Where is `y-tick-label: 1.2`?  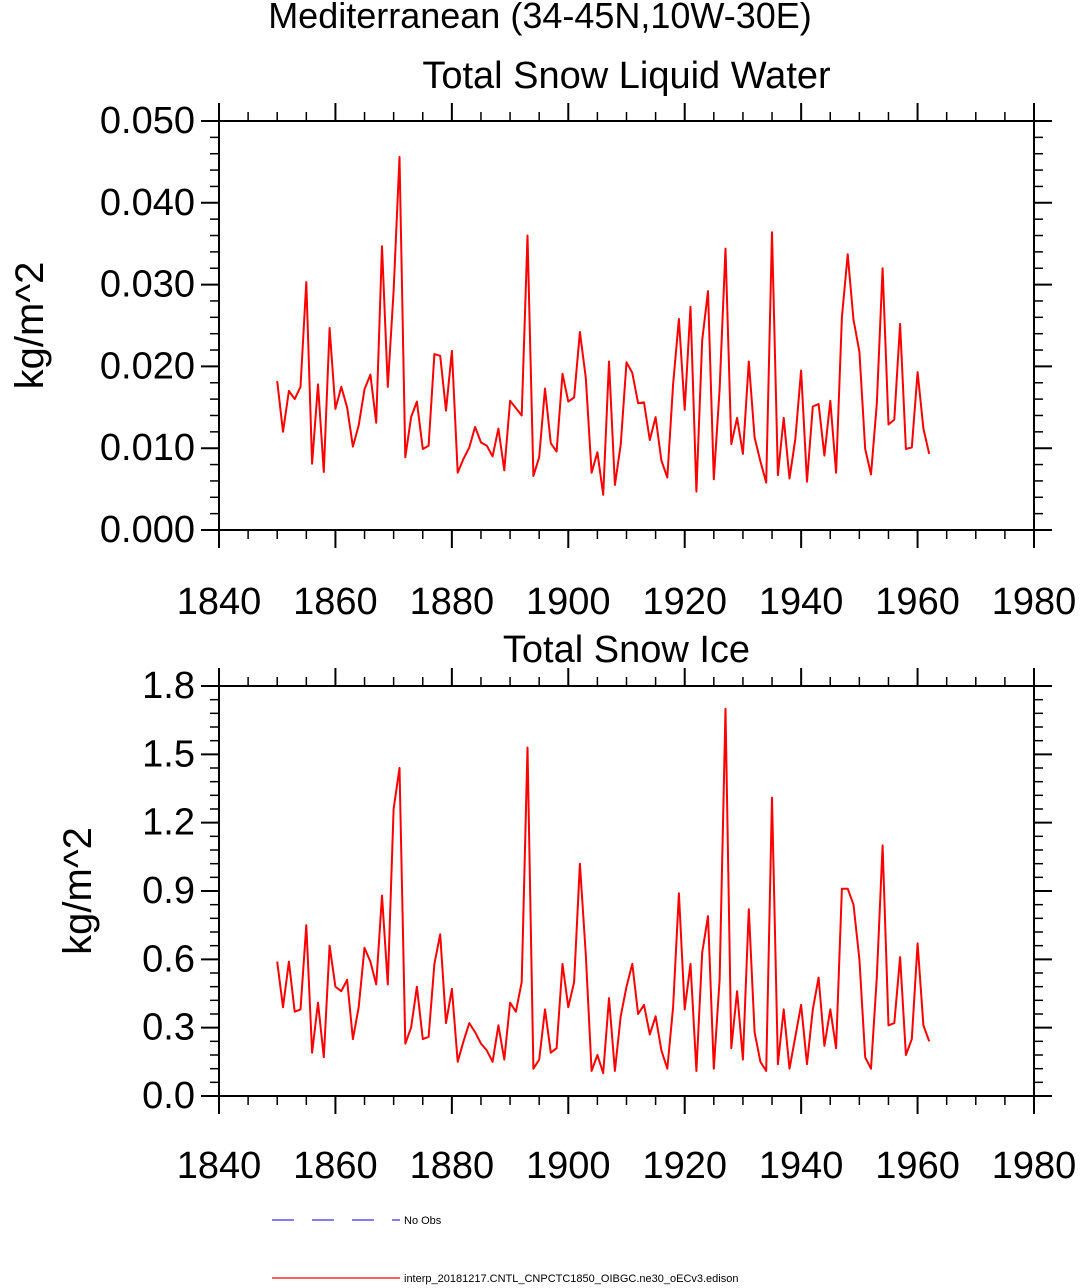
y-tick-label: 1.2 is located at coordinates (168, 823).